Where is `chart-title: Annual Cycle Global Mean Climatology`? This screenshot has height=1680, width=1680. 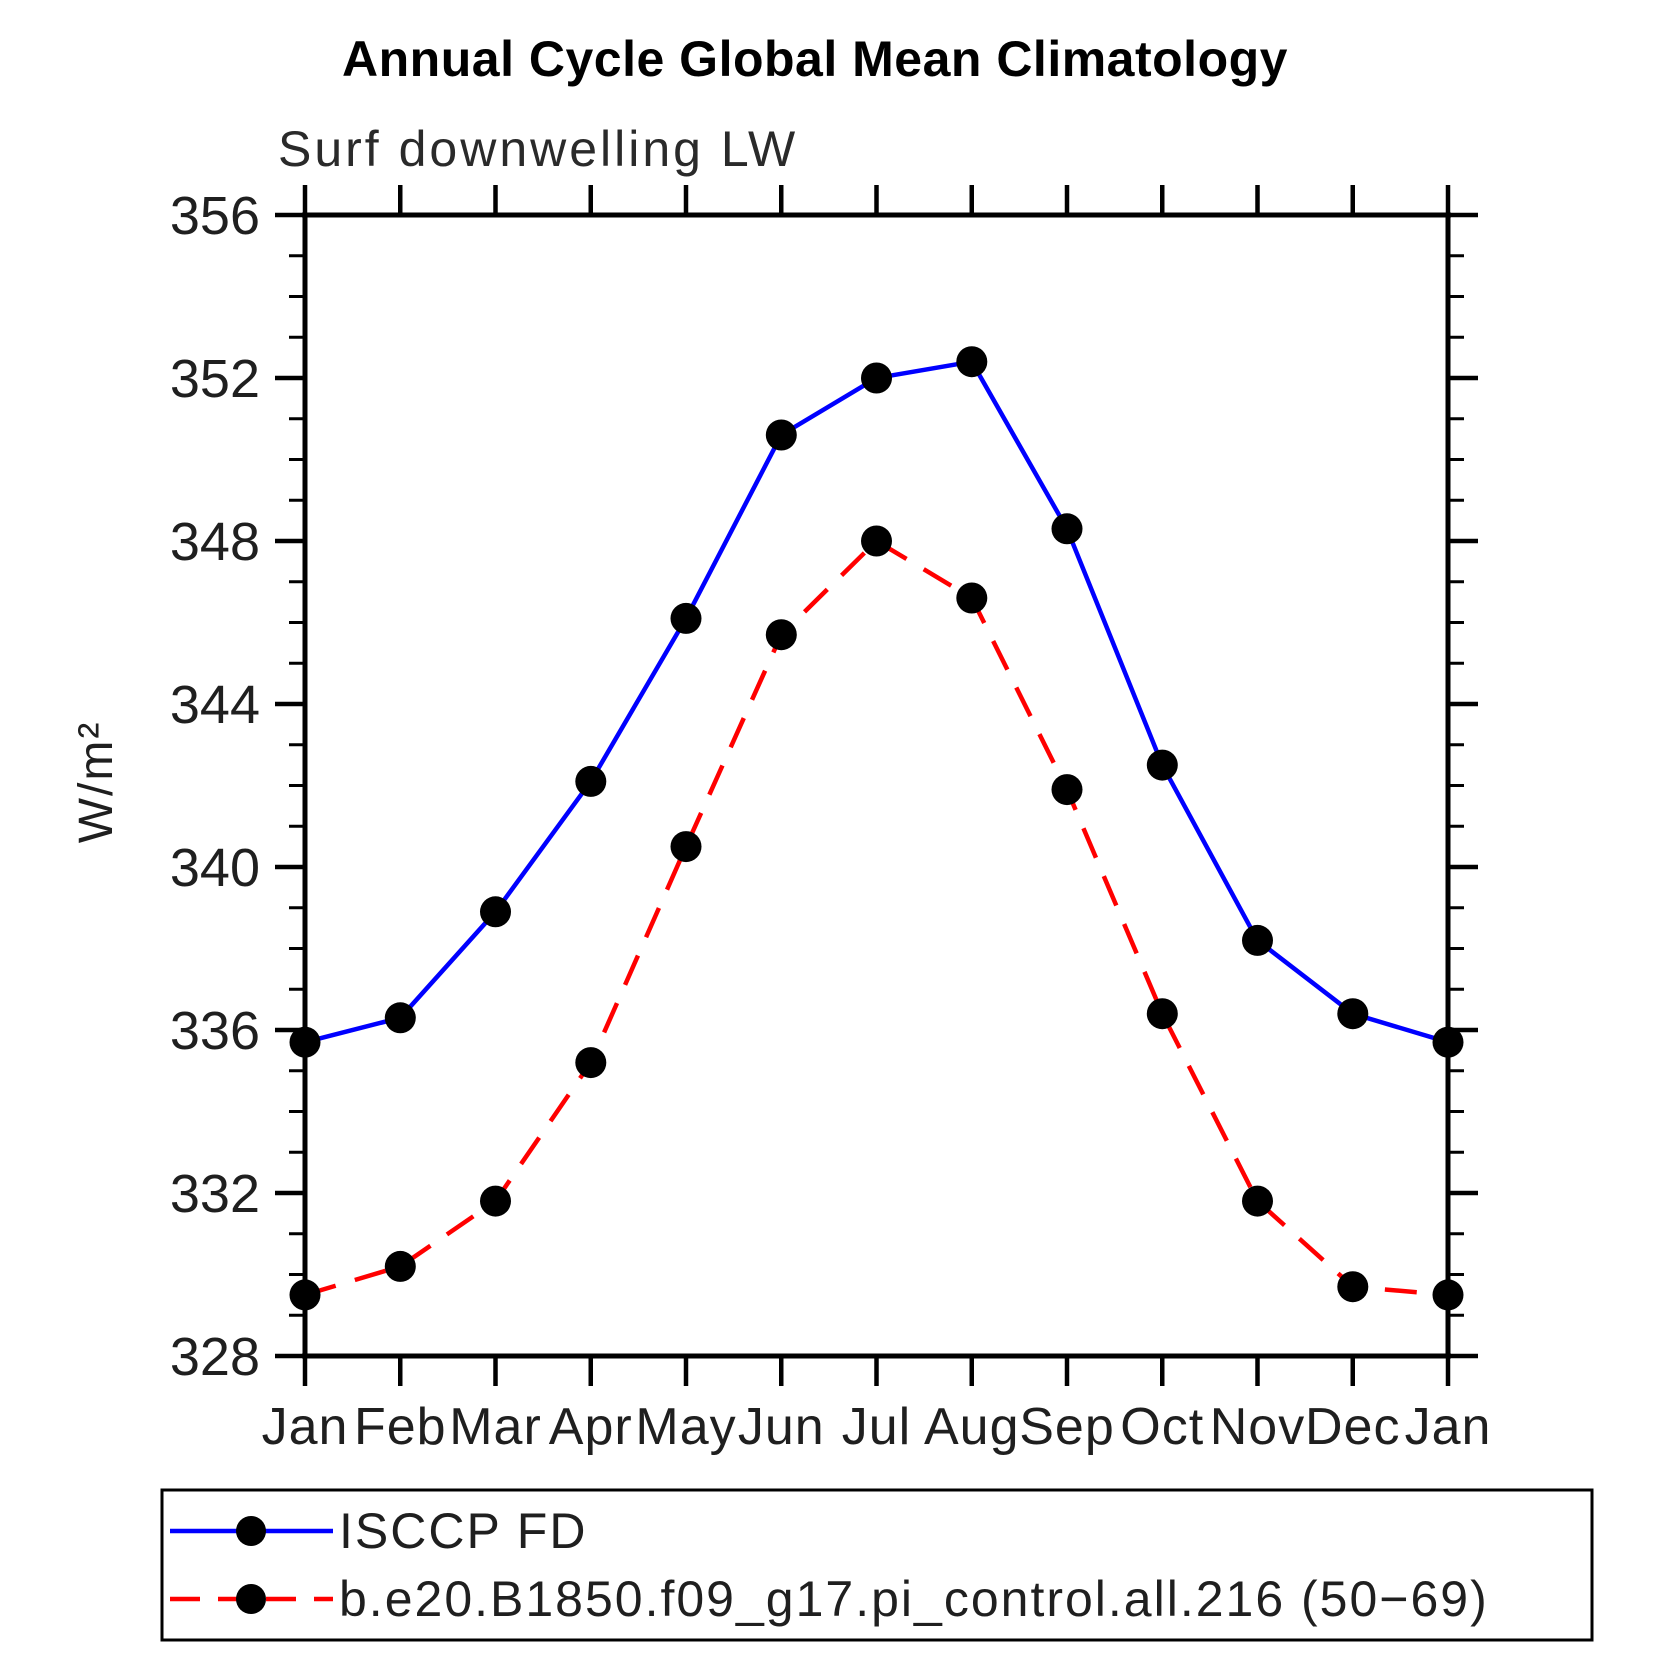 chart-title: Annual Cycle Global Mean Climatology is located at coordinates (815, 59).